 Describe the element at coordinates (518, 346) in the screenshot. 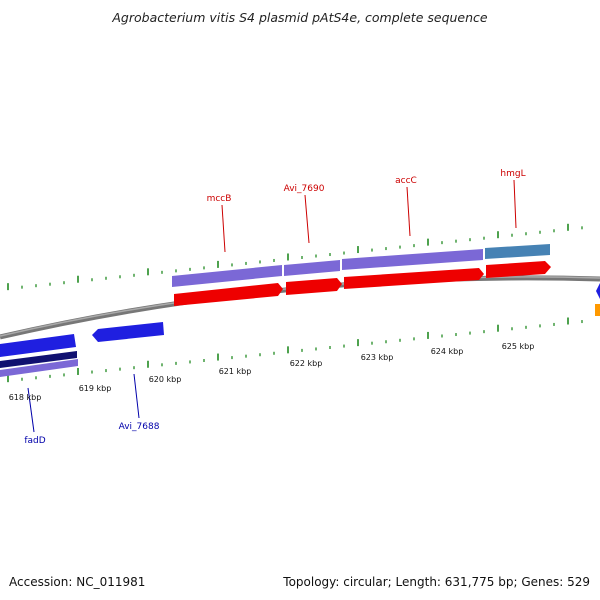

I see `kbp-label-625: 625 kbp` at that location.